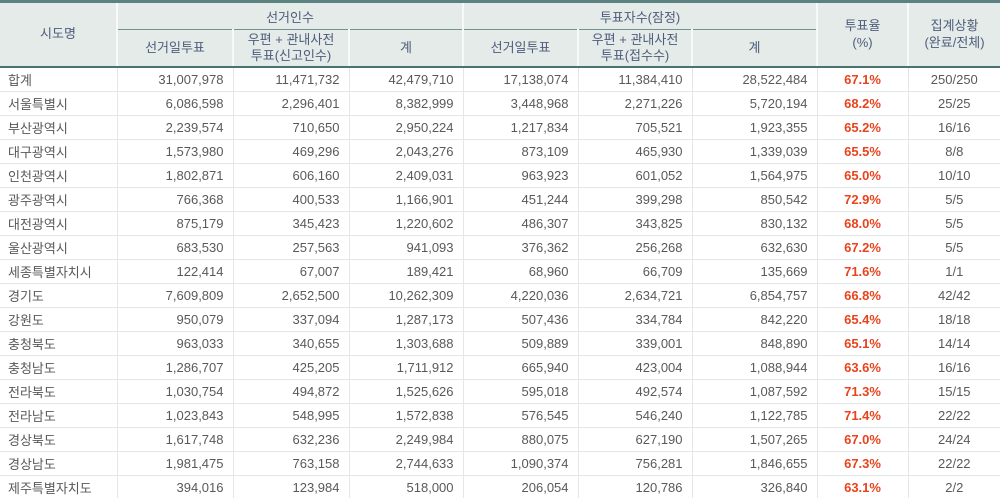 The width and height of the screenshot is (1000, 498). What do you see at coordinates (521, 103) in the screenshot?
I see `voters-election-day-cell: 3,448,968` at bounding box center [521, 103].